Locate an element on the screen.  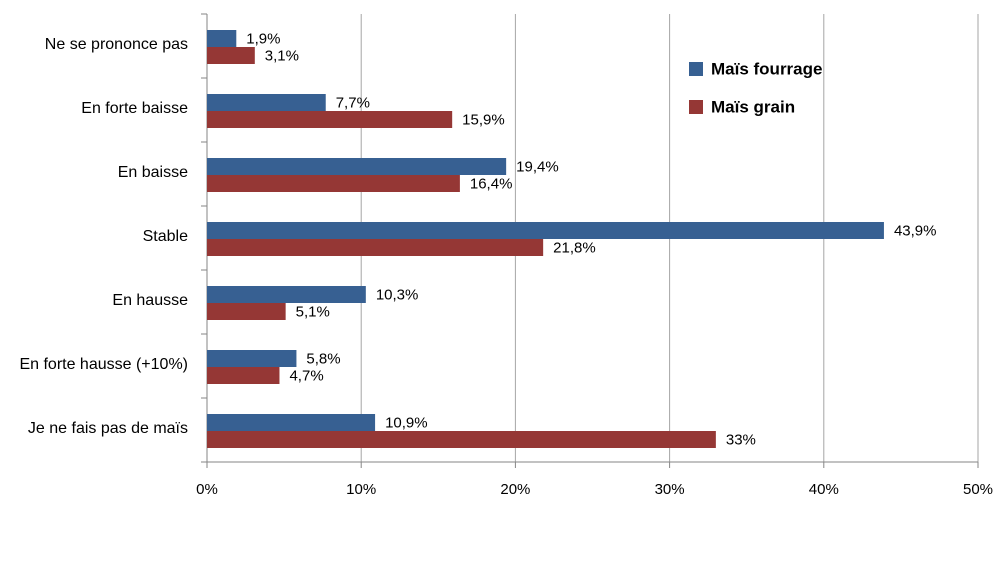
data-label: 5,1% is located at coordinates (313, 311).